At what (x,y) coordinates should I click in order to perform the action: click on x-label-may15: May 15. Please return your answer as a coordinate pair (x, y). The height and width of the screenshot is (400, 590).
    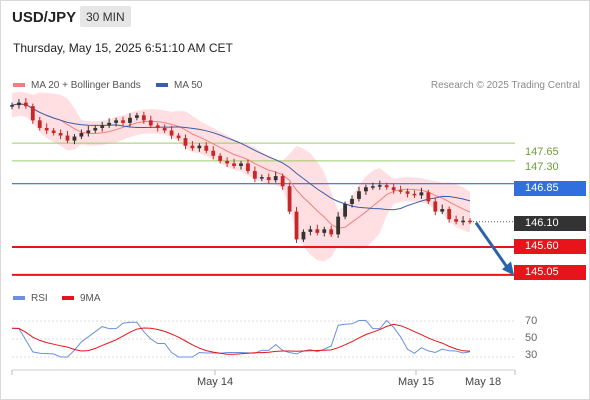
    Looking at the image, I should click on (416, 382).